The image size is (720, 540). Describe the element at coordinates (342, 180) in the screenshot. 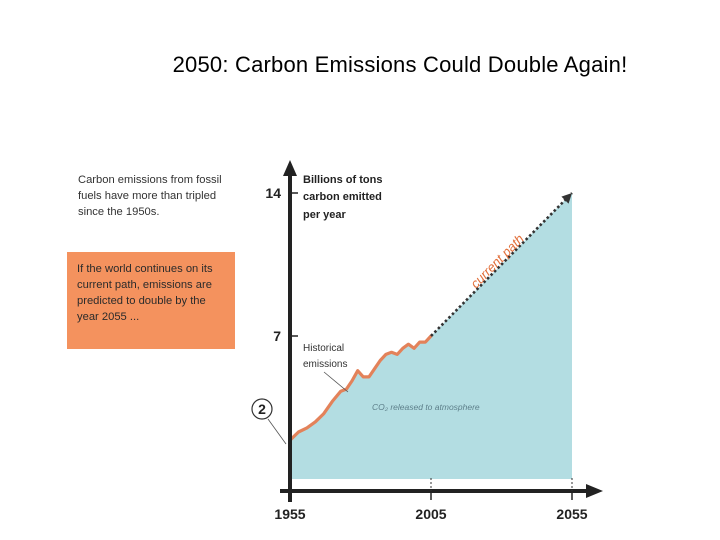

I see `y-axis-label-line-1: Billions of tons` at that location.